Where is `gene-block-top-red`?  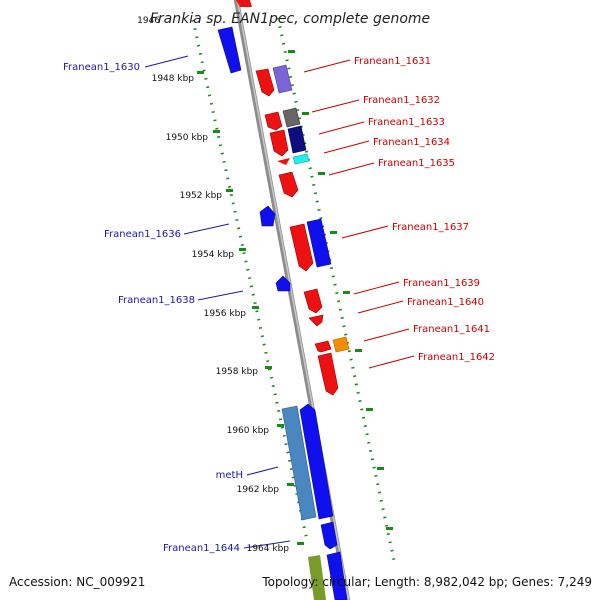
gene-block-top-red is located at coordinates (244, 3).